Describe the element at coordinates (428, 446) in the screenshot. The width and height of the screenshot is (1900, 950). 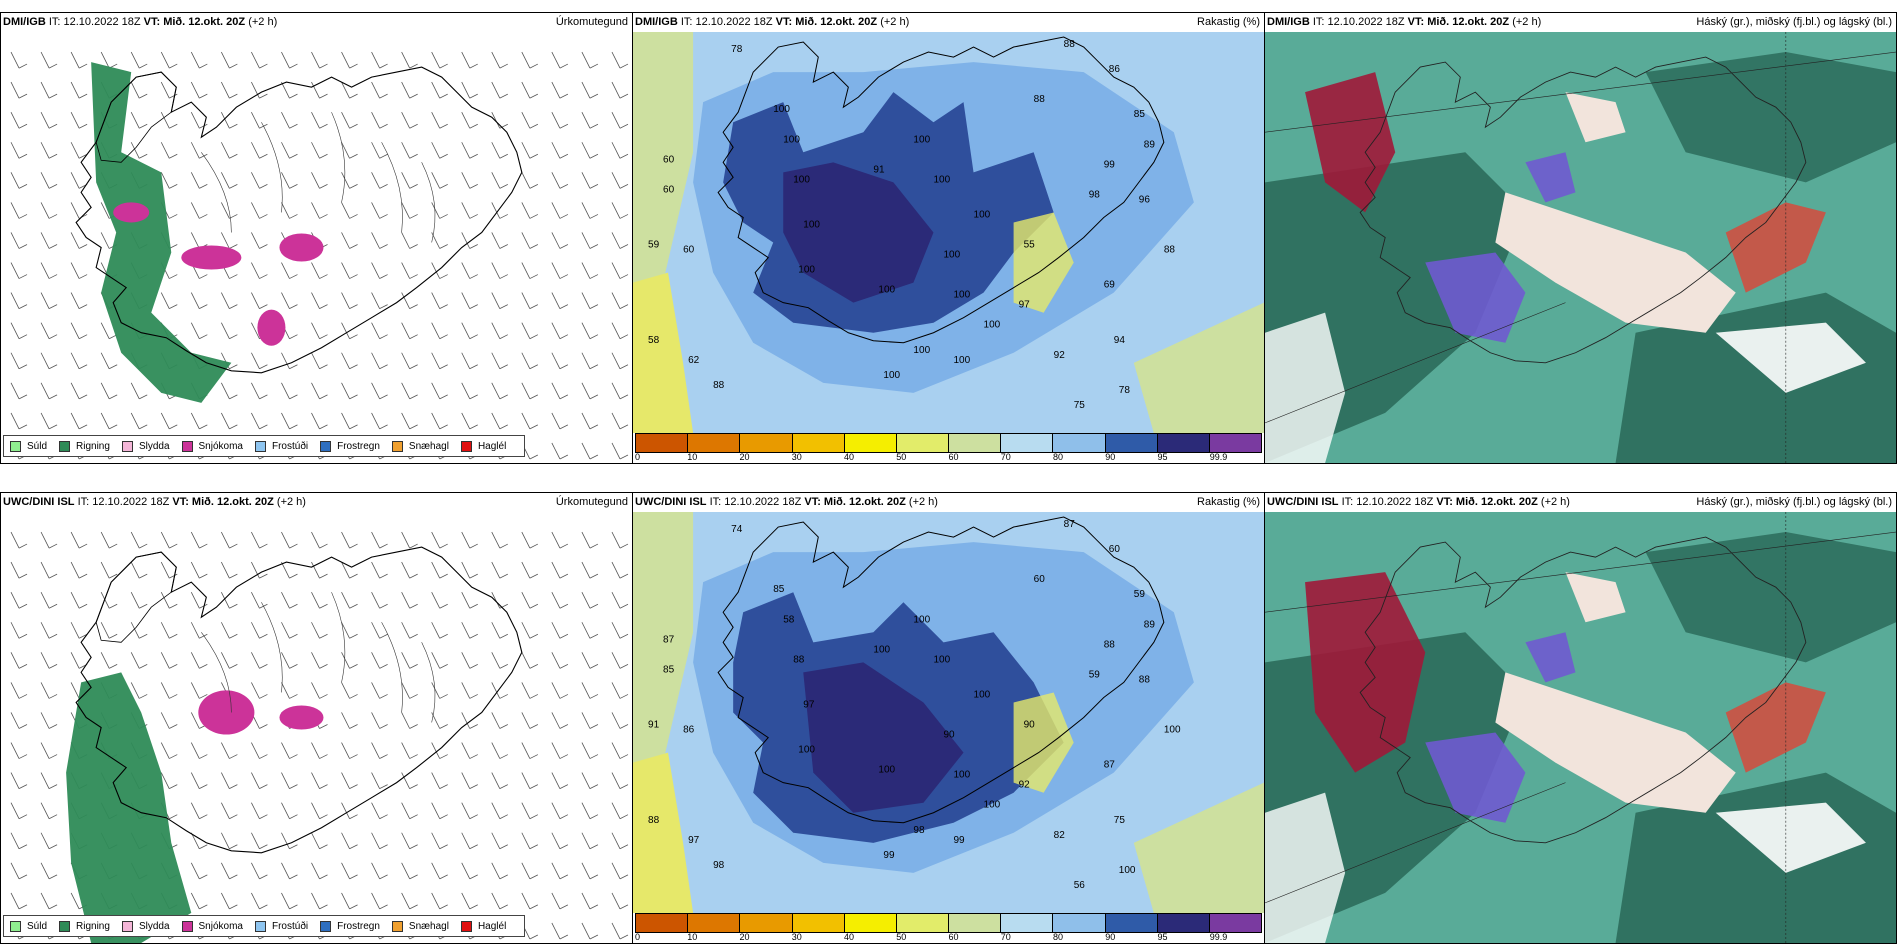
I see `legend-label: Snæhagl` at that location.